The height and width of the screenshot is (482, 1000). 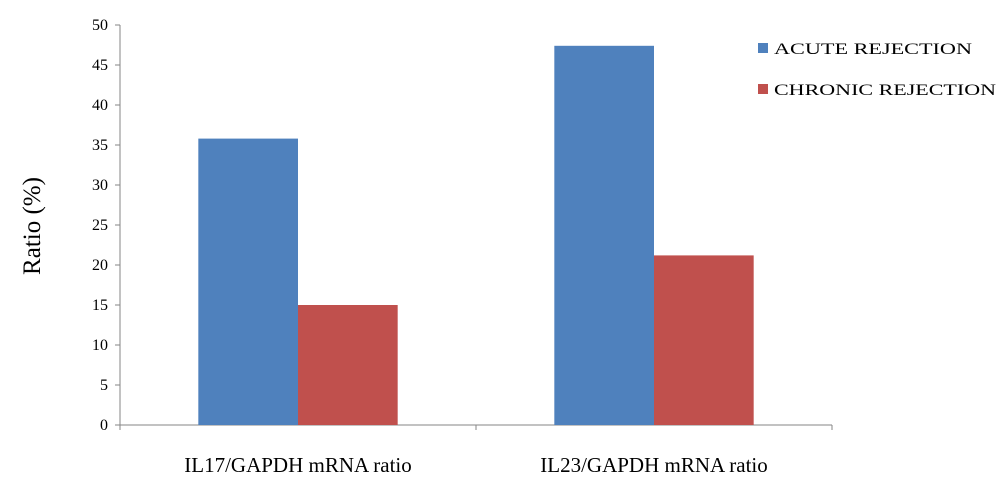 I want to click on y-tick-label: 30, so click(x=100, y=185).